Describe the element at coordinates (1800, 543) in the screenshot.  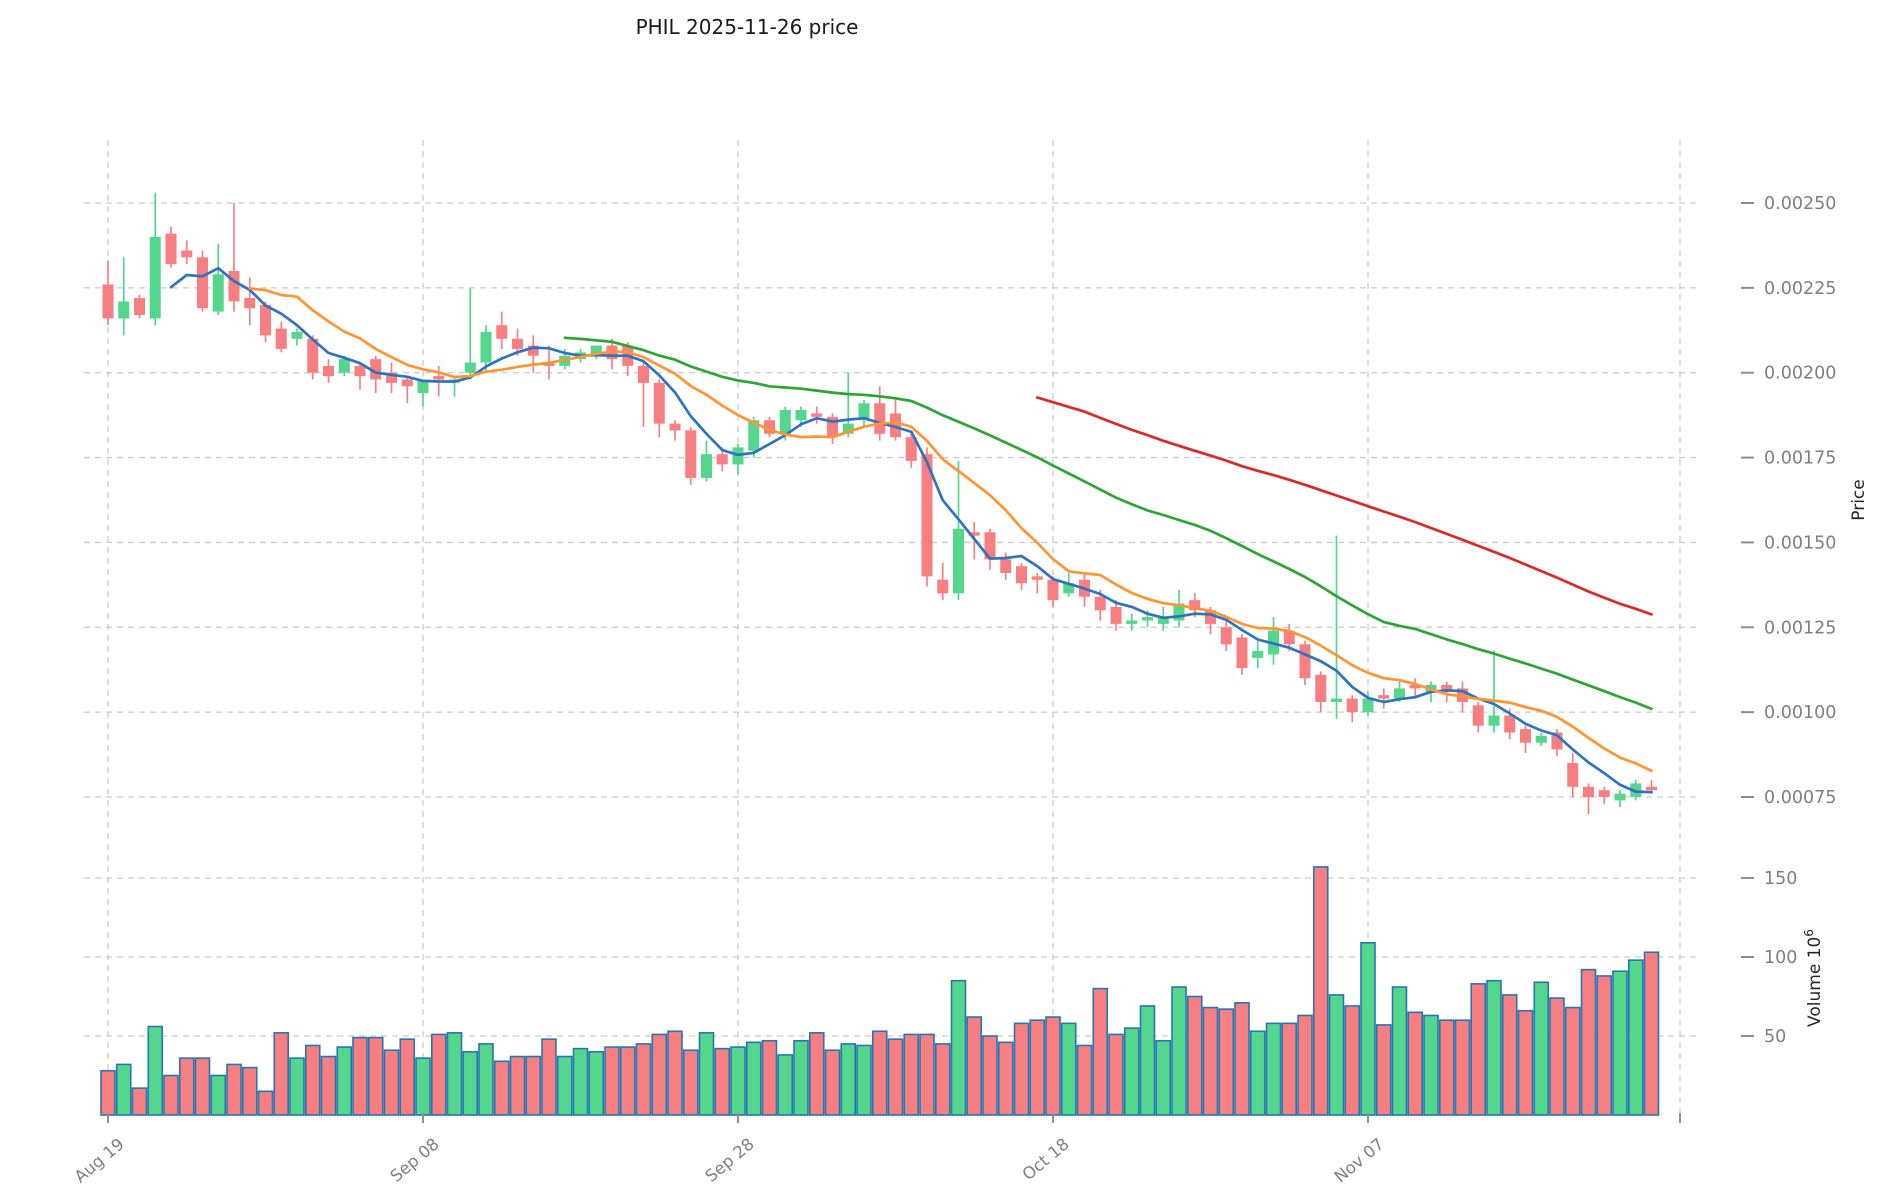
I see `price-tick-label: 0.00150` at that location.